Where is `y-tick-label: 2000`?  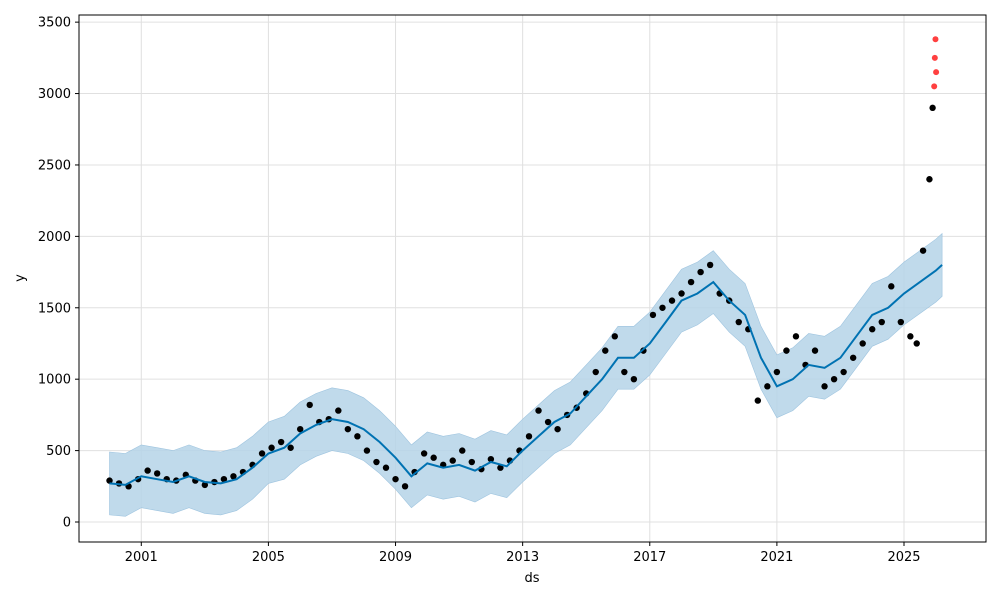 y-tick-label: 2000 is located at coordinates (54, 237).